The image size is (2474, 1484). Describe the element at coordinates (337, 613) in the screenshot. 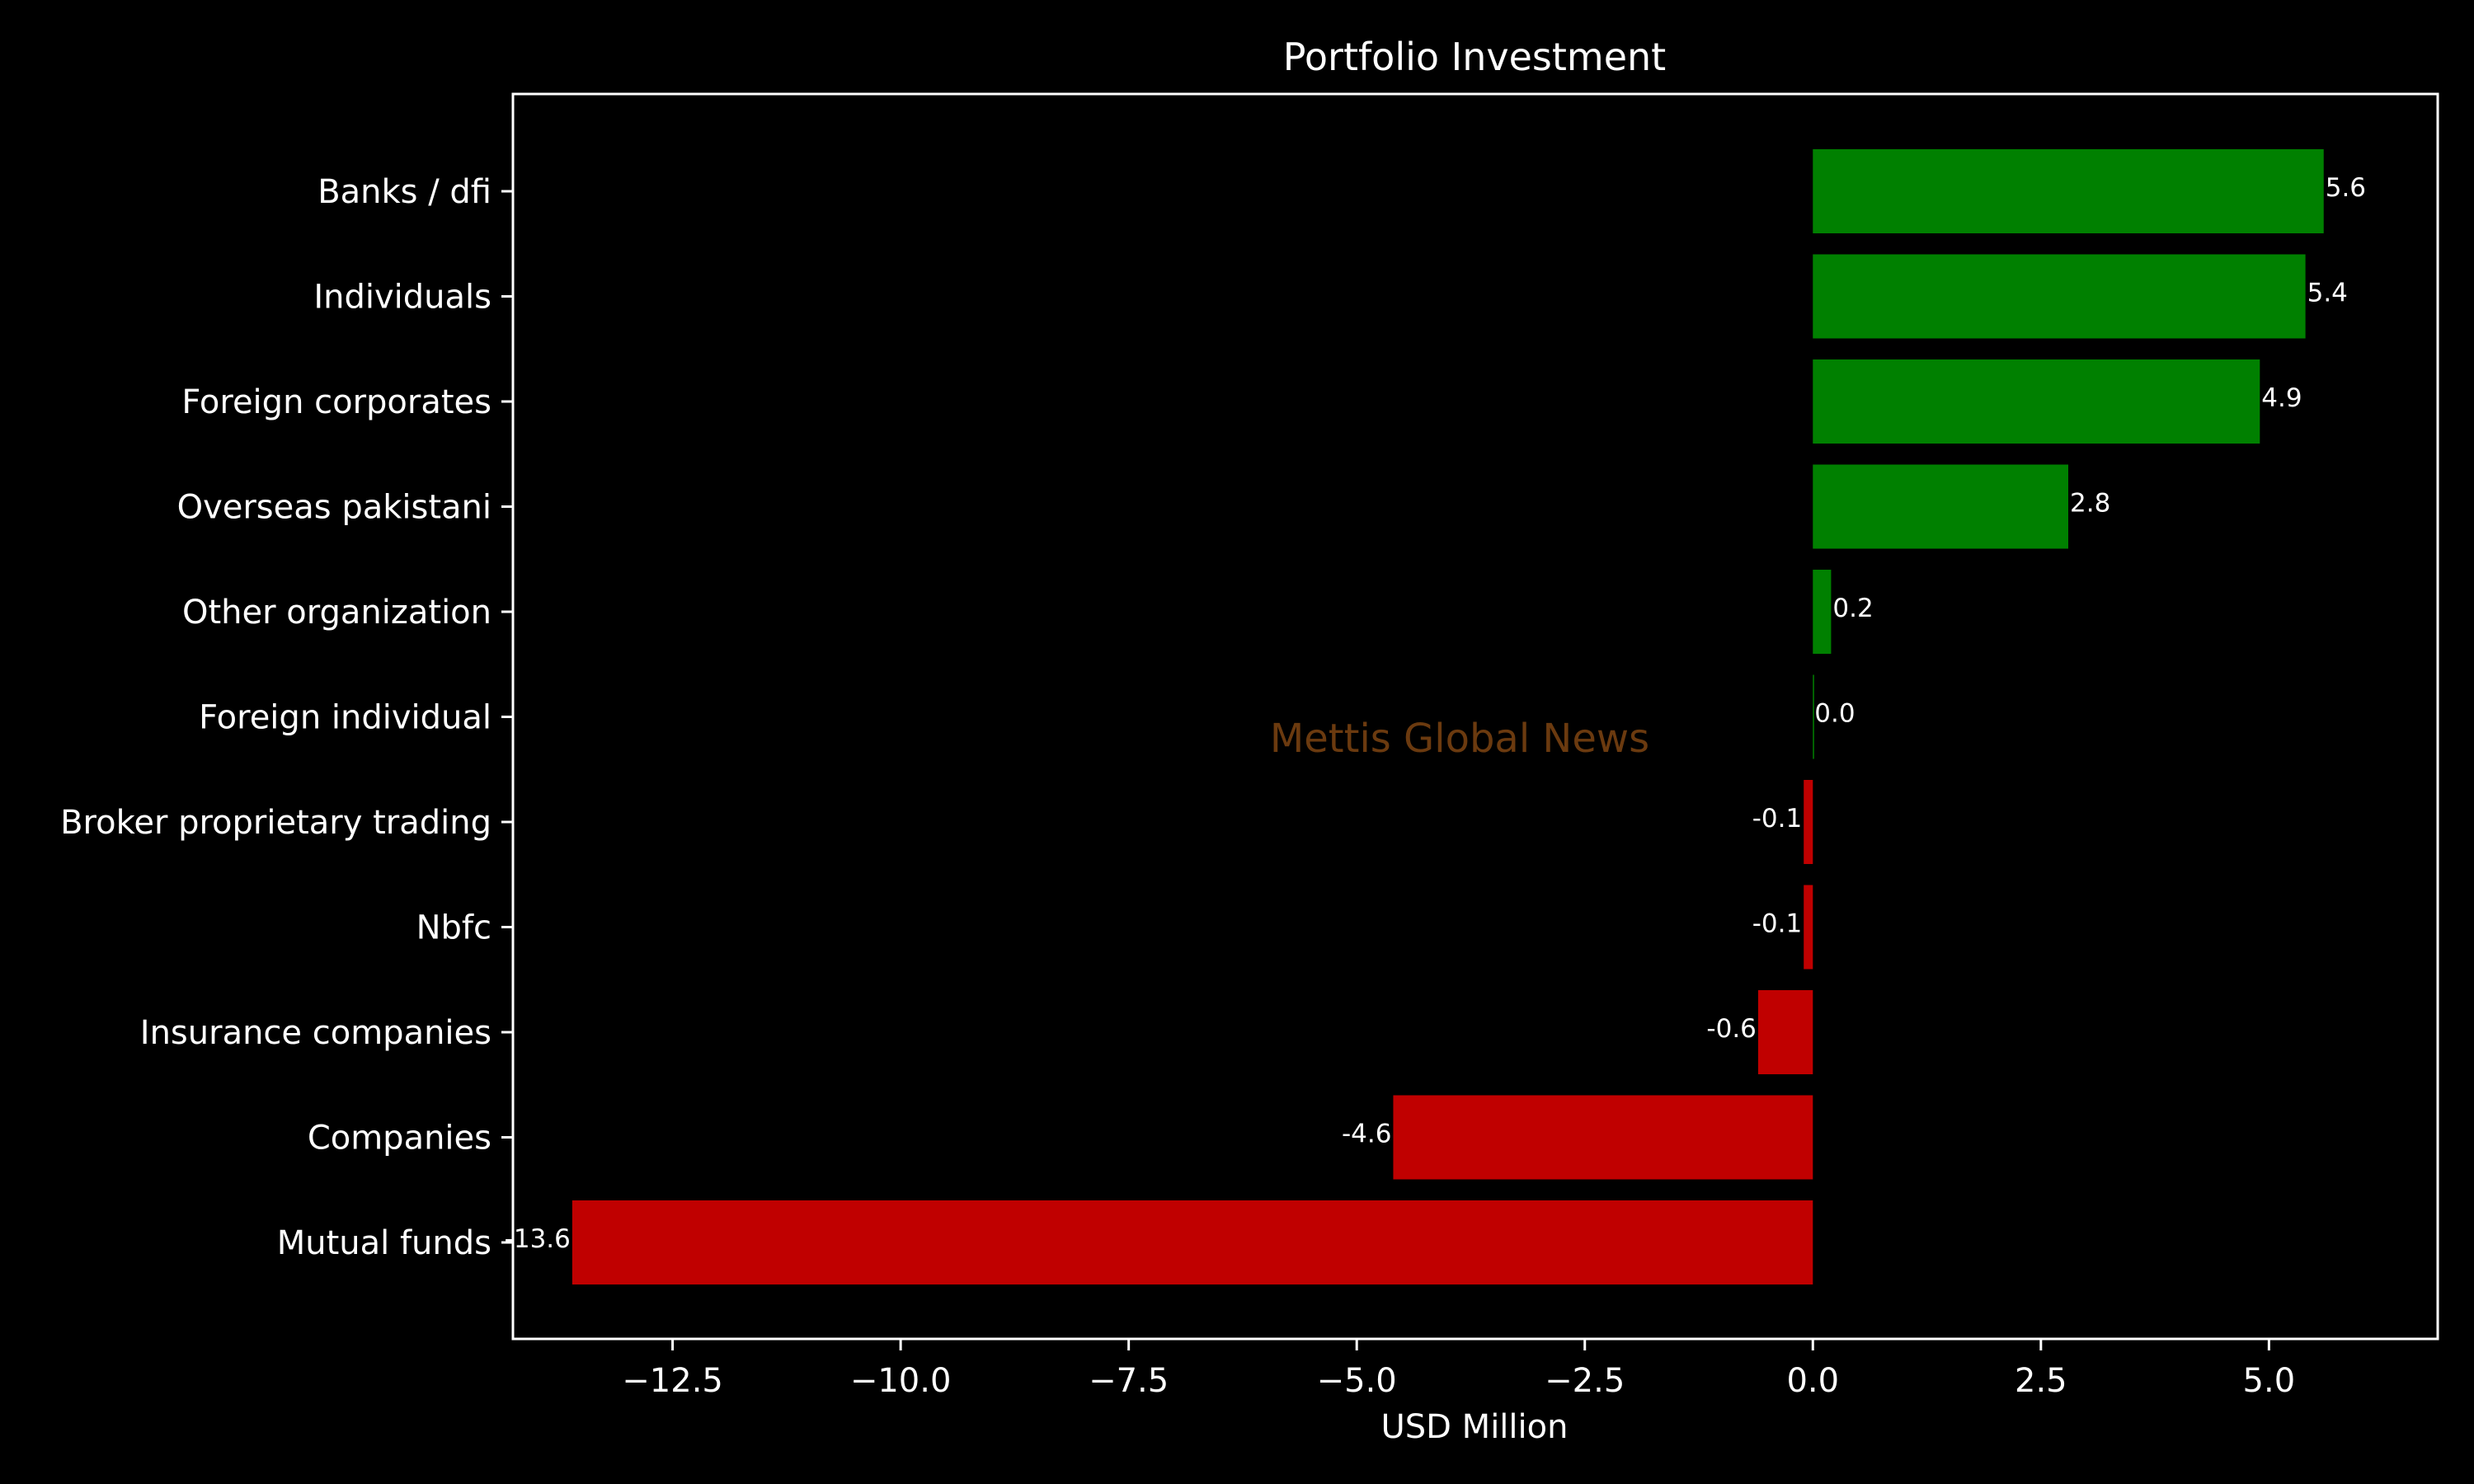

I see `category-label: Other organization` at that location.